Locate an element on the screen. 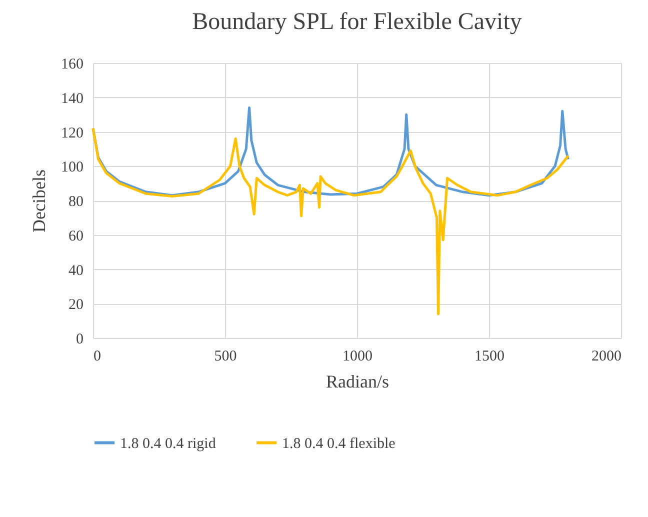 This screenshot has height=517, width=648. chart-title: Boundary SPL for Flexible Cavity is located at coordinates (357, 22).